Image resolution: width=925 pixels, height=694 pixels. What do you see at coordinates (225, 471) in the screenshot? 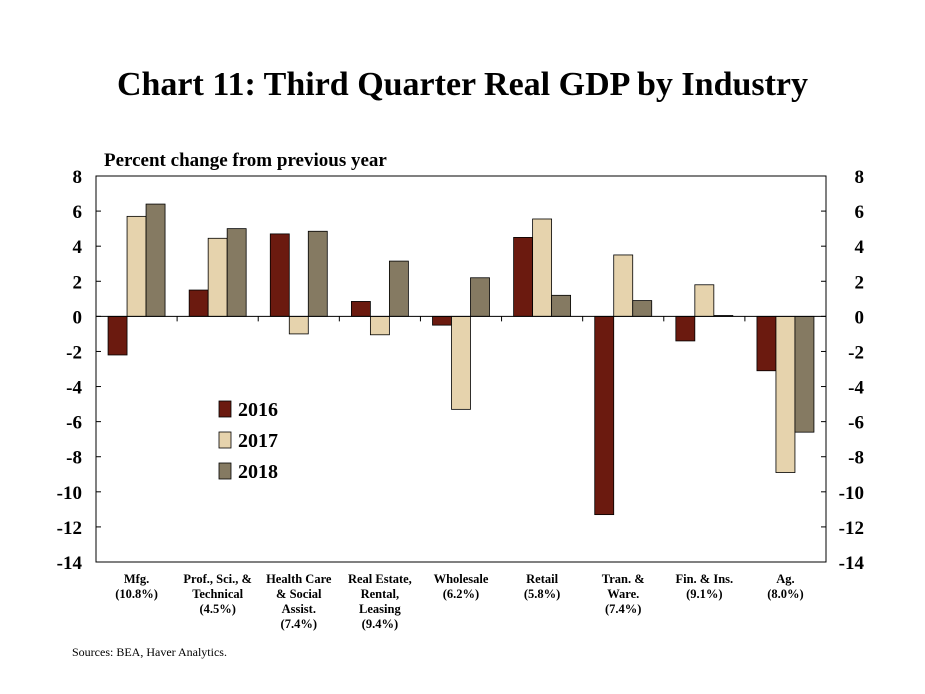
I see `legend-swatch-2018` at bounding box center [225, 471].